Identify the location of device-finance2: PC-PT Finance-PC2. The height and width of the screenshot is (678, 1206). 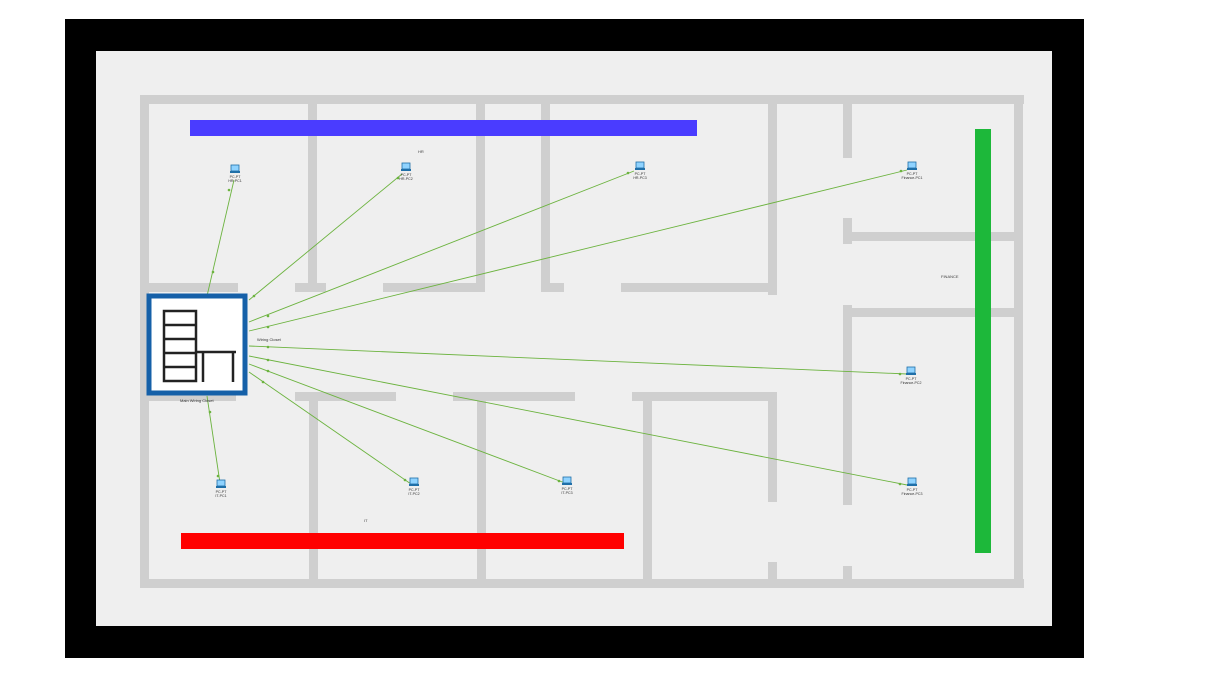
(911, 375).